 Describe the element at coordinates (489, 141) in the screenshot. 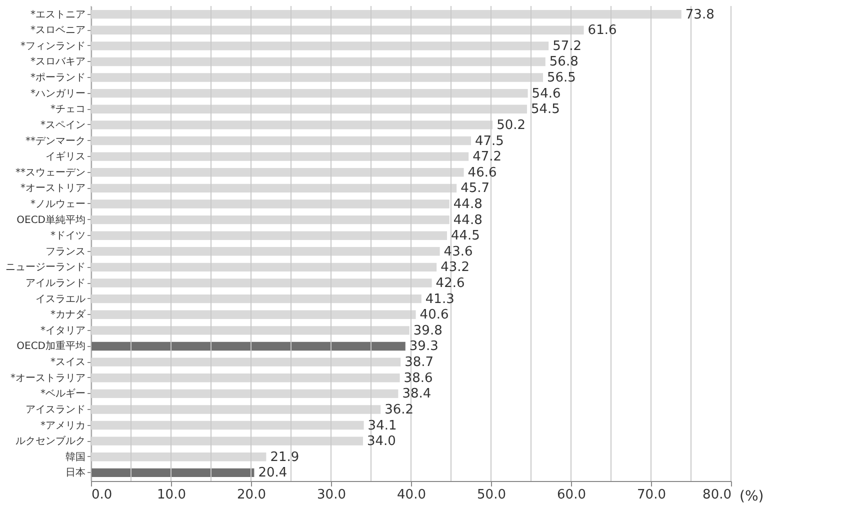

I see `data-label: 47.5` at that location.